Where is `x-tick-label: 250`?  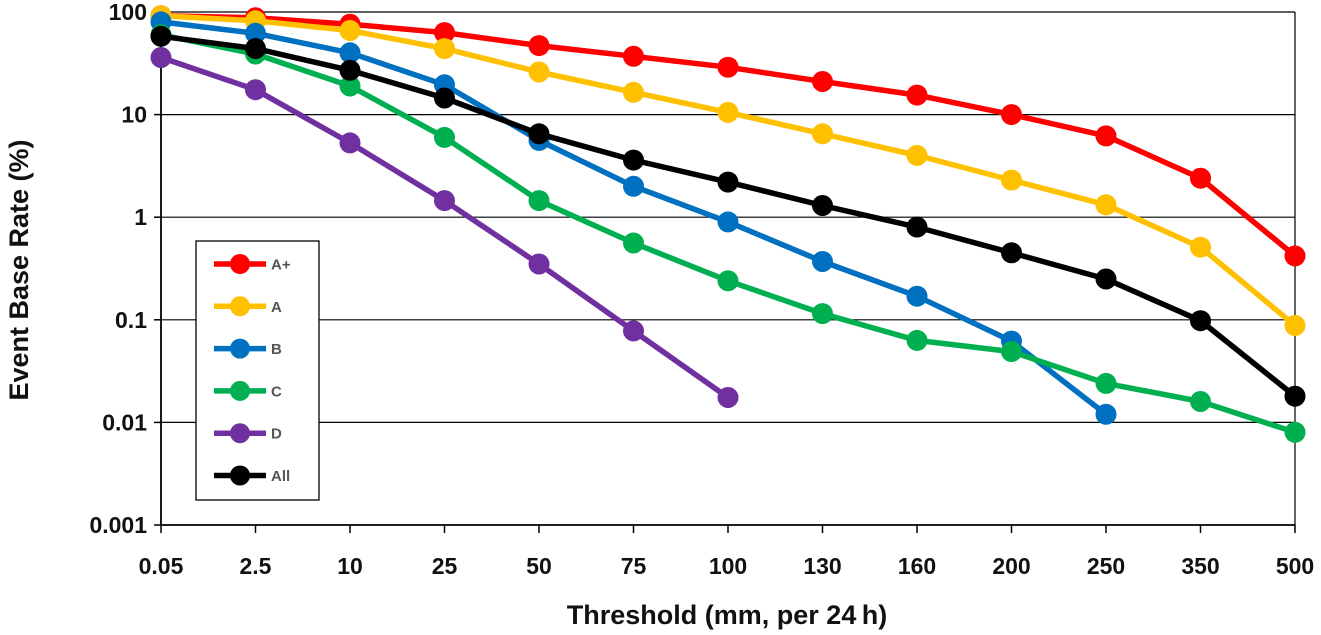 x-tick-label: 250 is located at coordinates (1106, 566).